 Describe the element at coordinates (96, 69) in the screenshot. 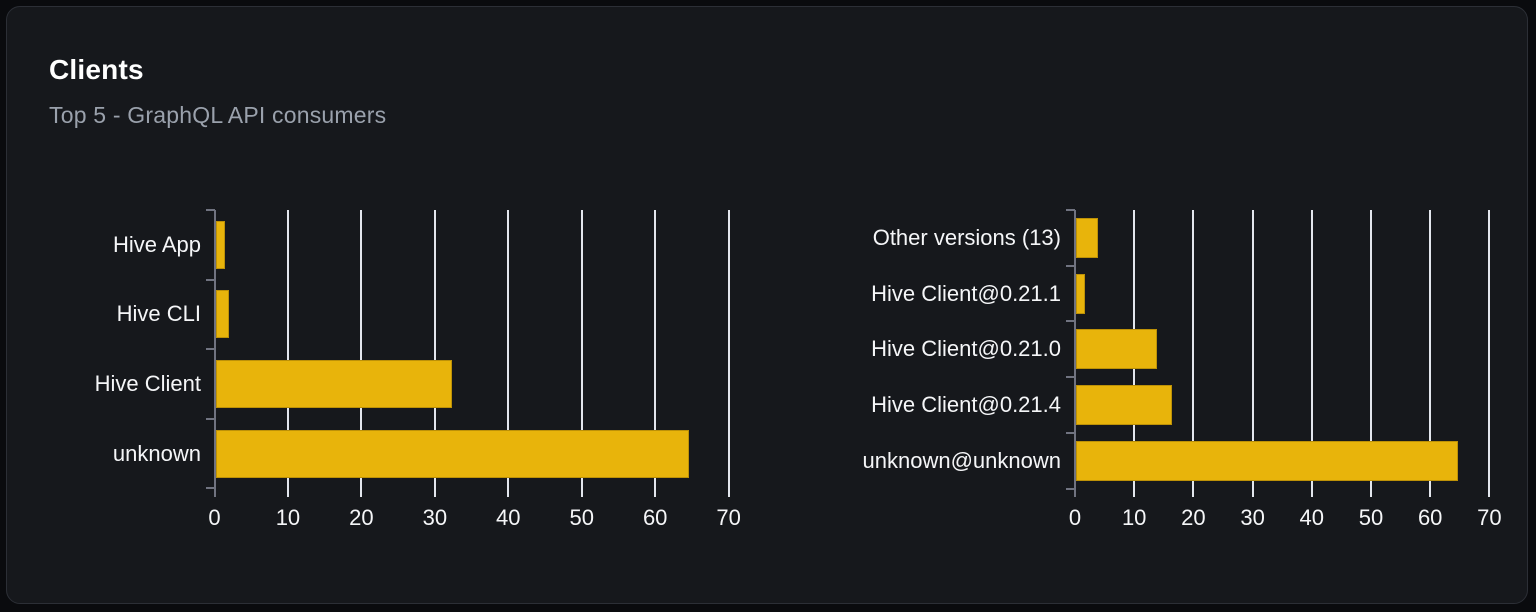

I see `card-title: Clients` at that location.